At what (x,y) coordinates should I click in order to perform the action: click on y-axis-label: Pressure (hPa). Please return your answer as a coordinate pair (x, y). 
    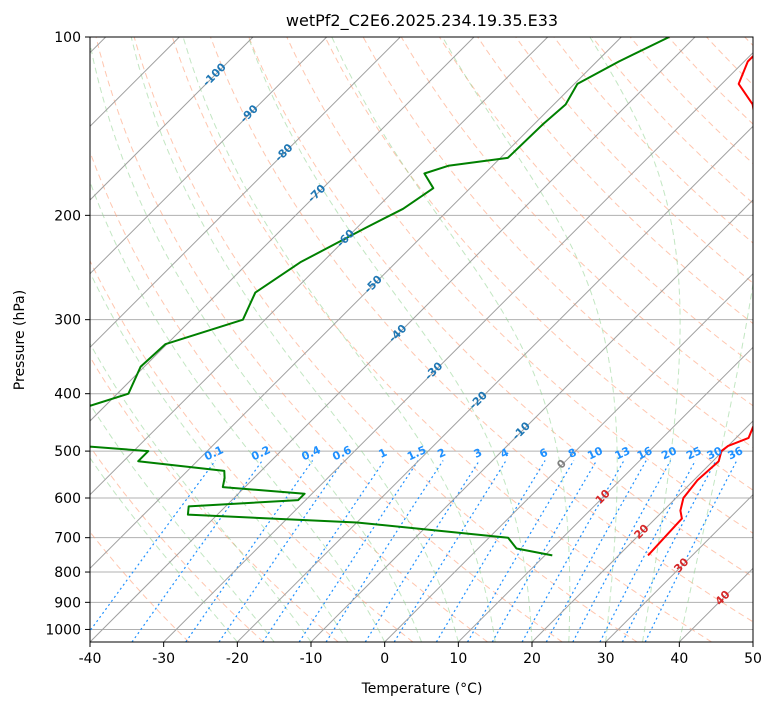
    Looking at the image, I should click on (20, 340).